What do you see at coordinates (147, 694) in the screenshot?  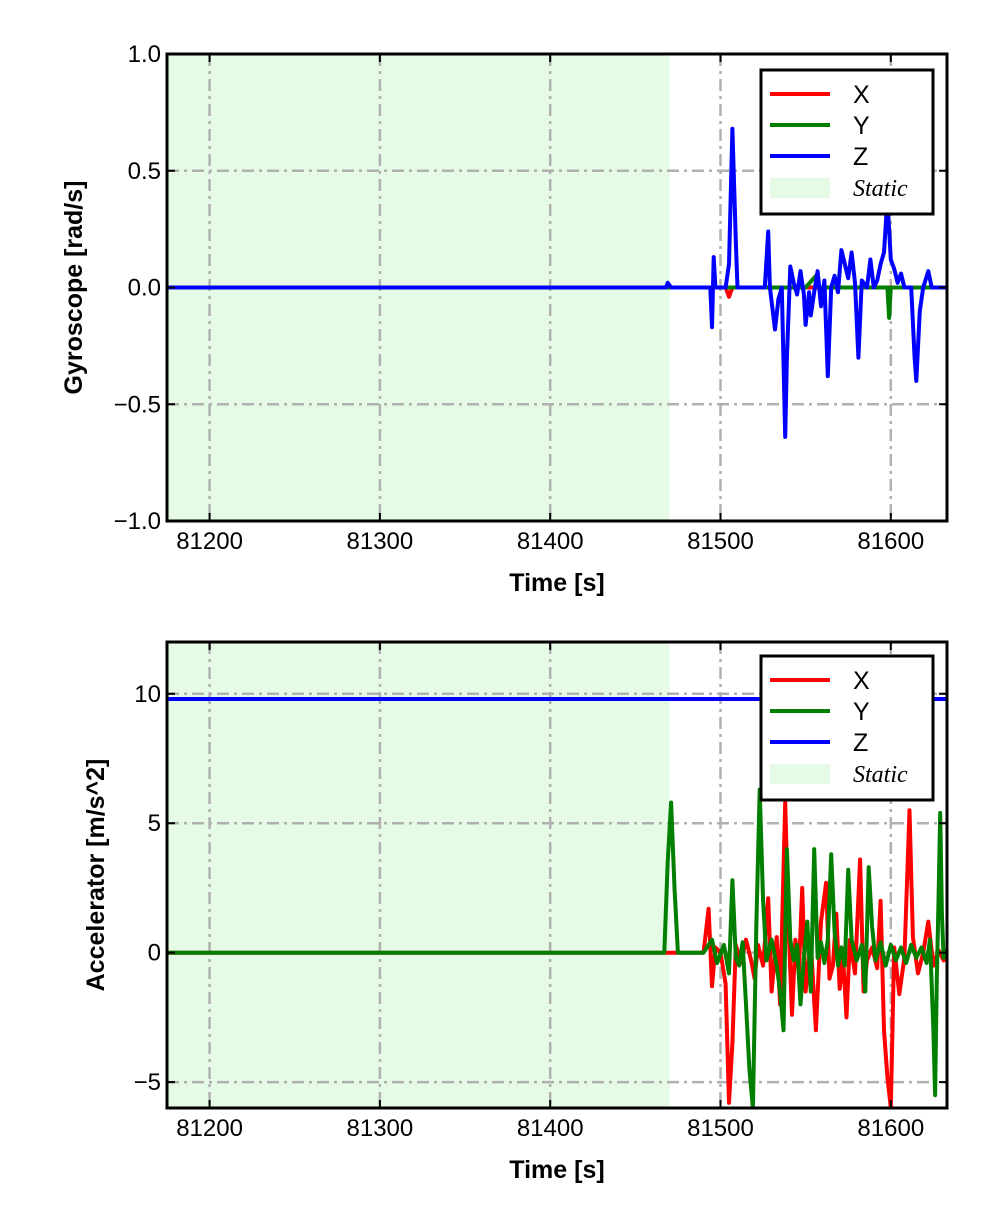 I see `y-tick-label: 10` at bounding box center [147, 694].